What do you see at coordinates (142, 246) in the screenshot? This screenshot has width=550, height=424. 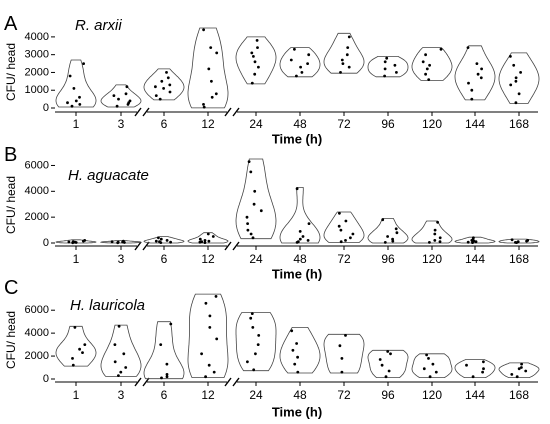 I see `axis-break-gap` at bounding box center [142, 246].